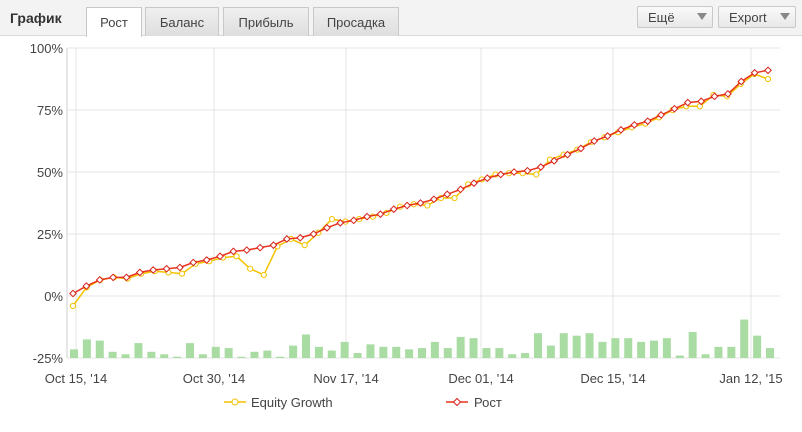  Describe the element at coordinates (48, 358) in the screenshot. I see `y-tick-label: -25%` at that location.